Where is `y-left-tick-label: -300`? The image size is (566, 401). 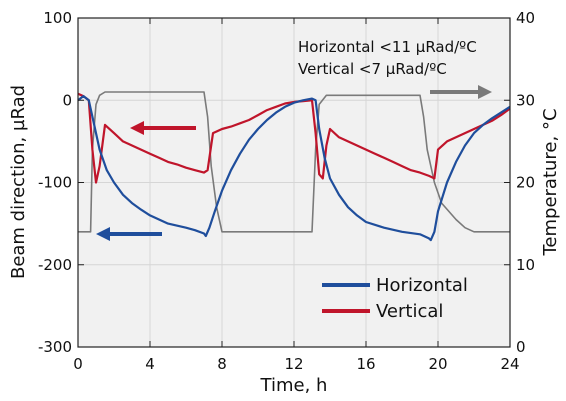 y-left-tick-label: -300 is located at coordinates (55, 347).